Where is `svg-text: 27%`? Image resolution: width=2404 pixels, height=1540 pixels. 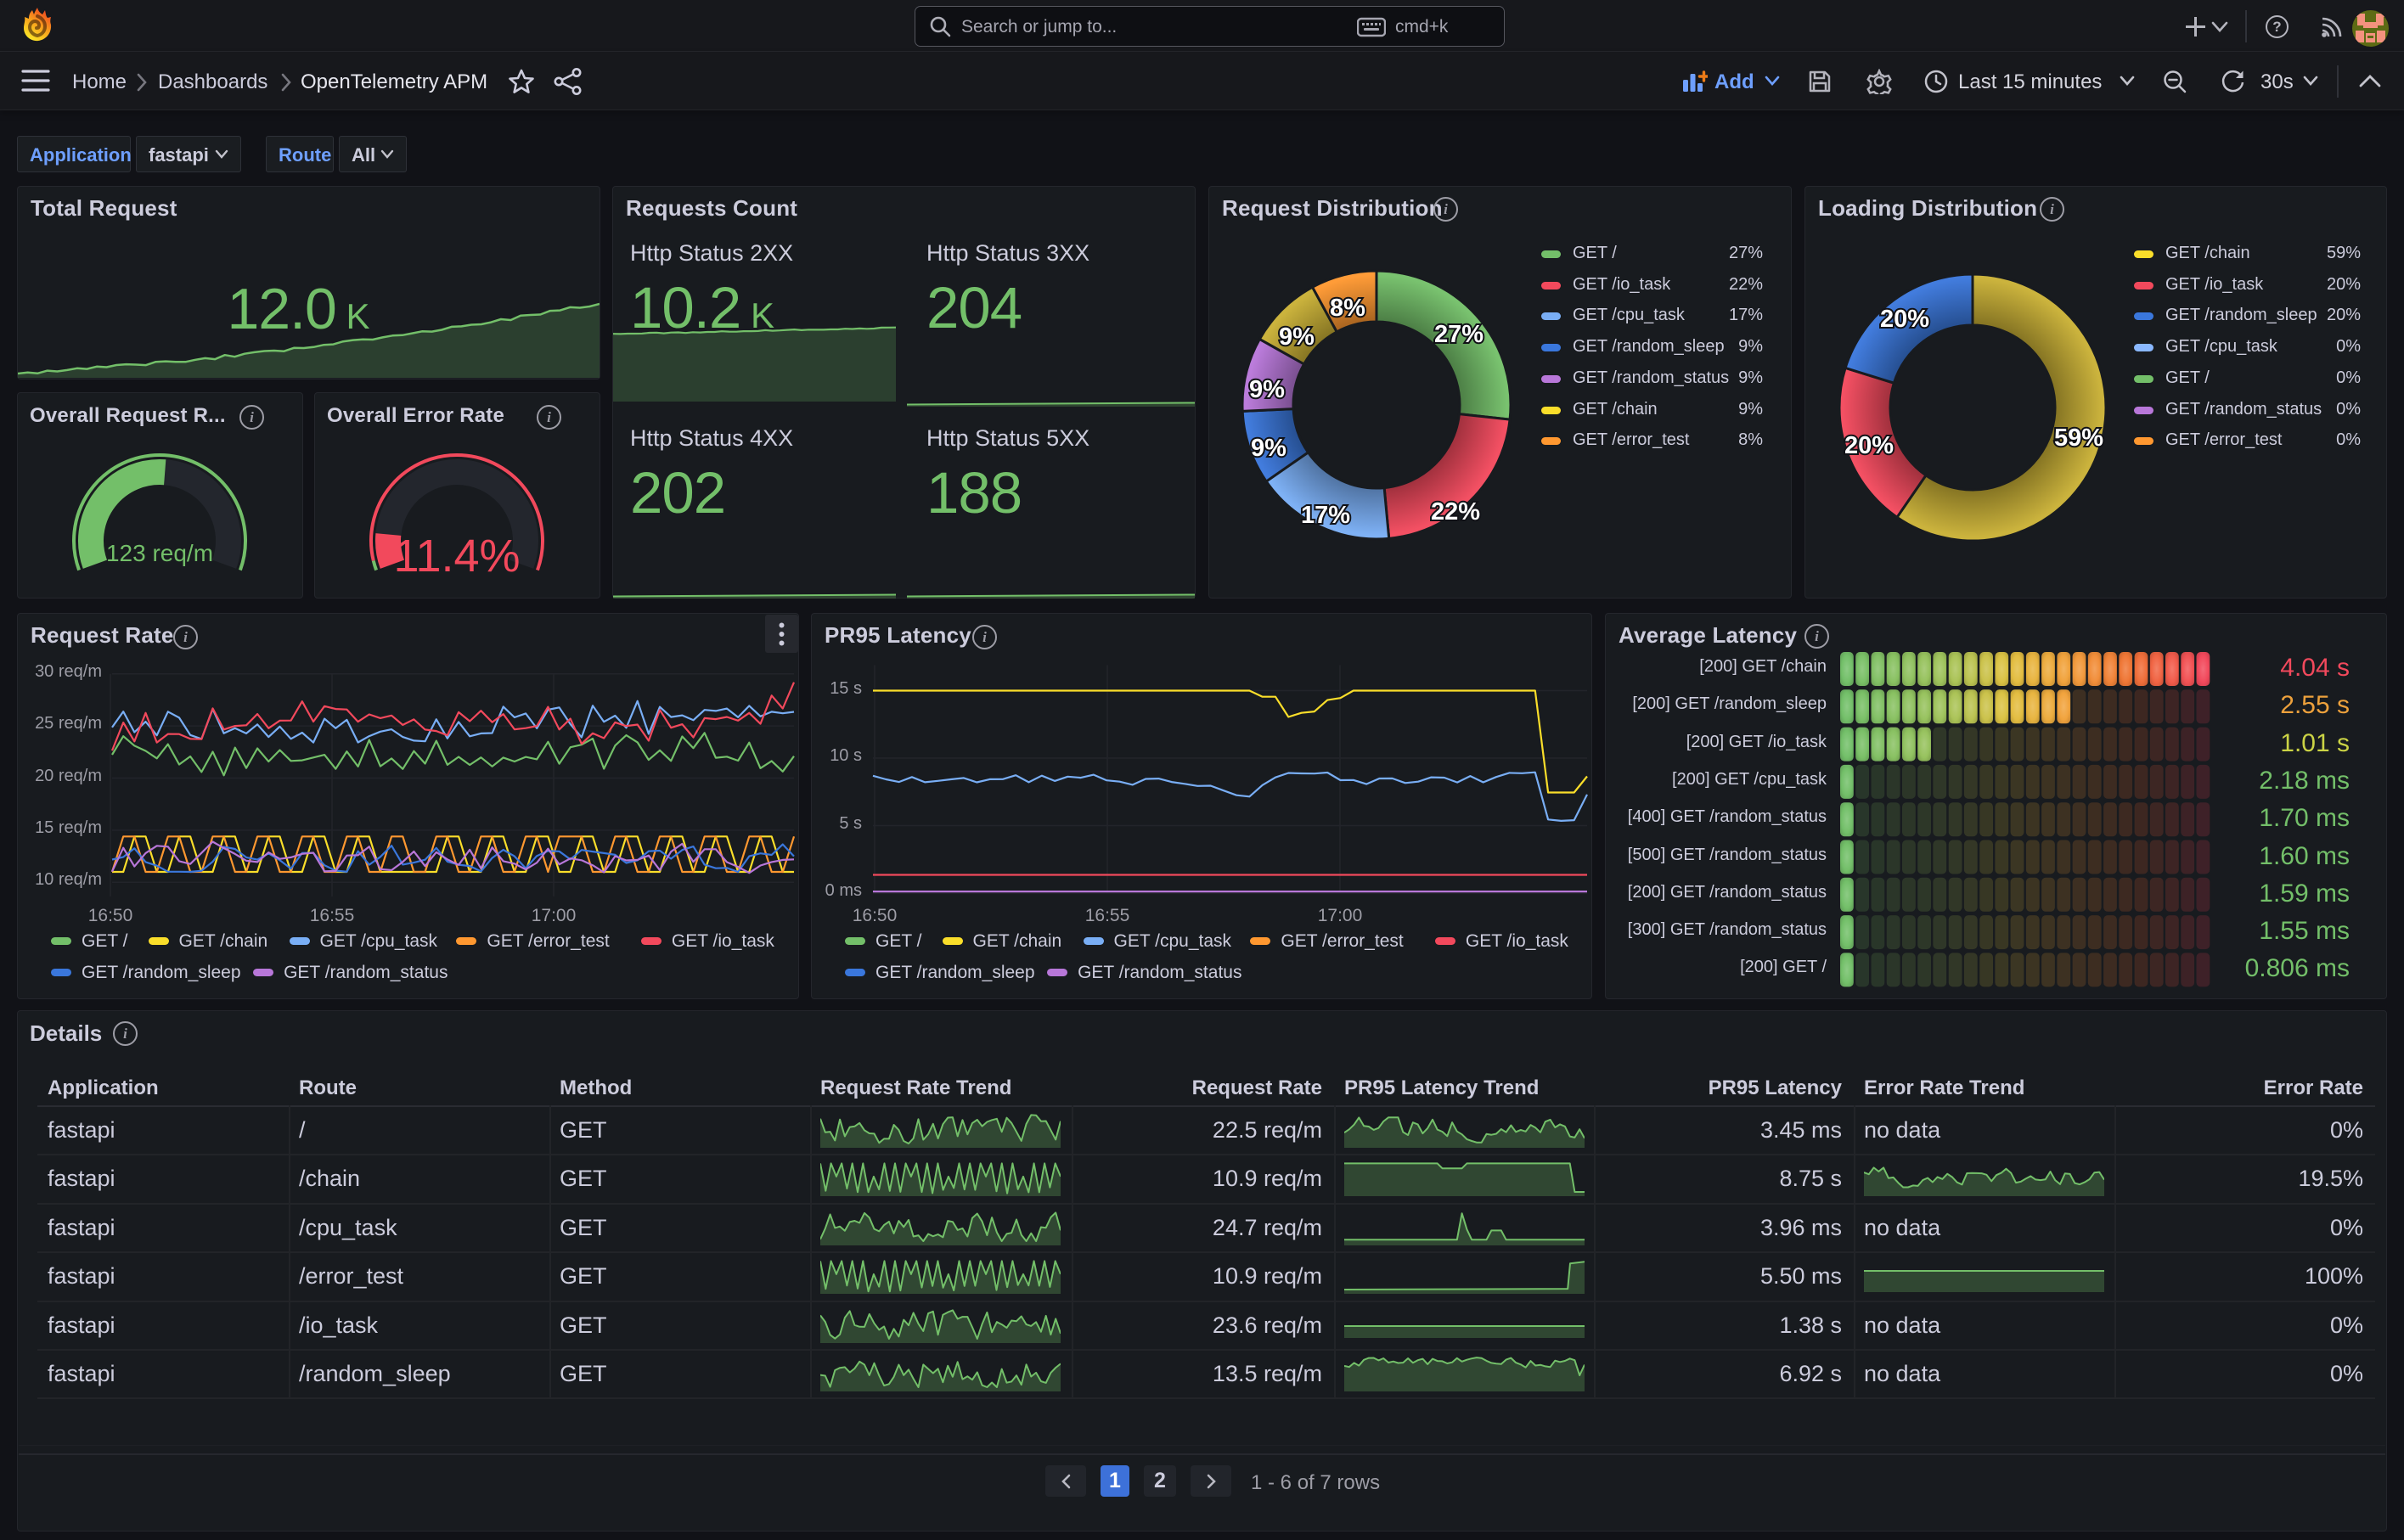 svg-text: 27% is located at coordinates (1458, 334).